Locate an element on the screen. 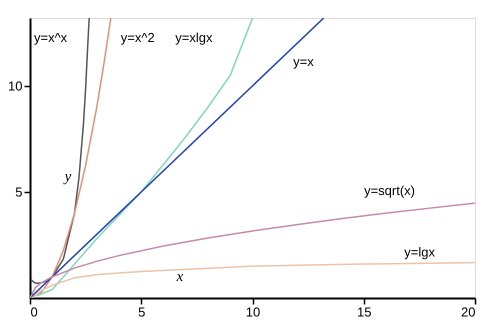 The width and height of the screenshot is (500, 323). series-label: y=x^x is located at coordinates (51, 37).